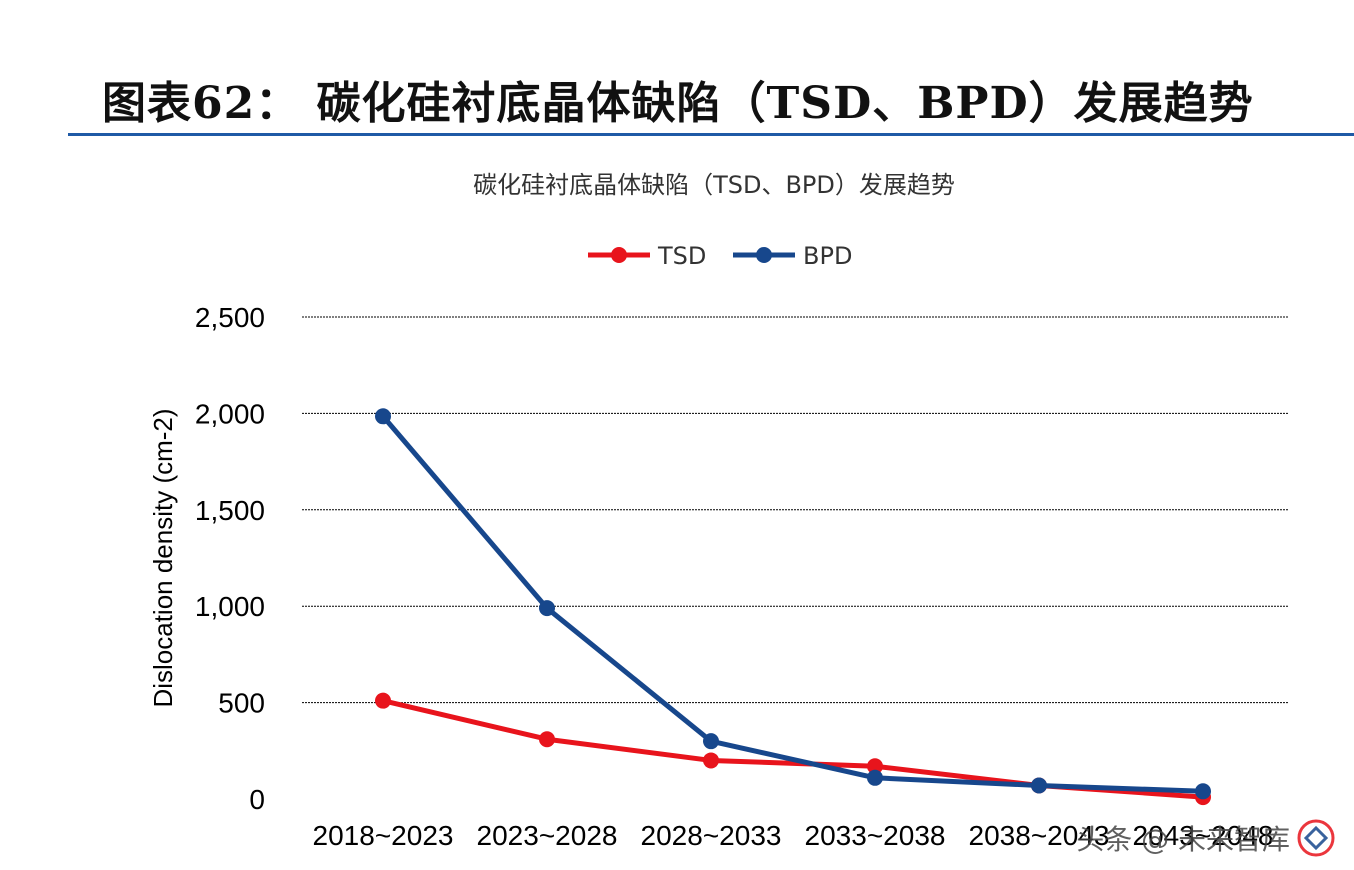 The image size is (1354, 870). I want to click on y-tick-label: 0, so click(257, 799).